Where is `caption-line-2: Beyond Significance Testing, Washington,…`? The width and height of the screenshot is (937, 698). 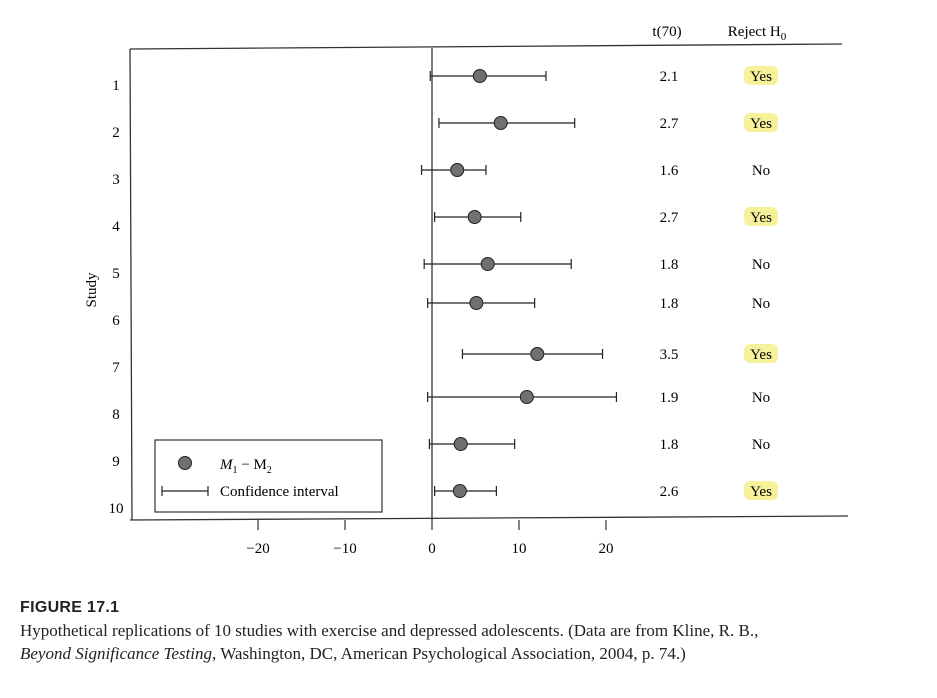
caption-line-2: Beyond Significance Testing, Washington,… is located at coordinates (470, 653).